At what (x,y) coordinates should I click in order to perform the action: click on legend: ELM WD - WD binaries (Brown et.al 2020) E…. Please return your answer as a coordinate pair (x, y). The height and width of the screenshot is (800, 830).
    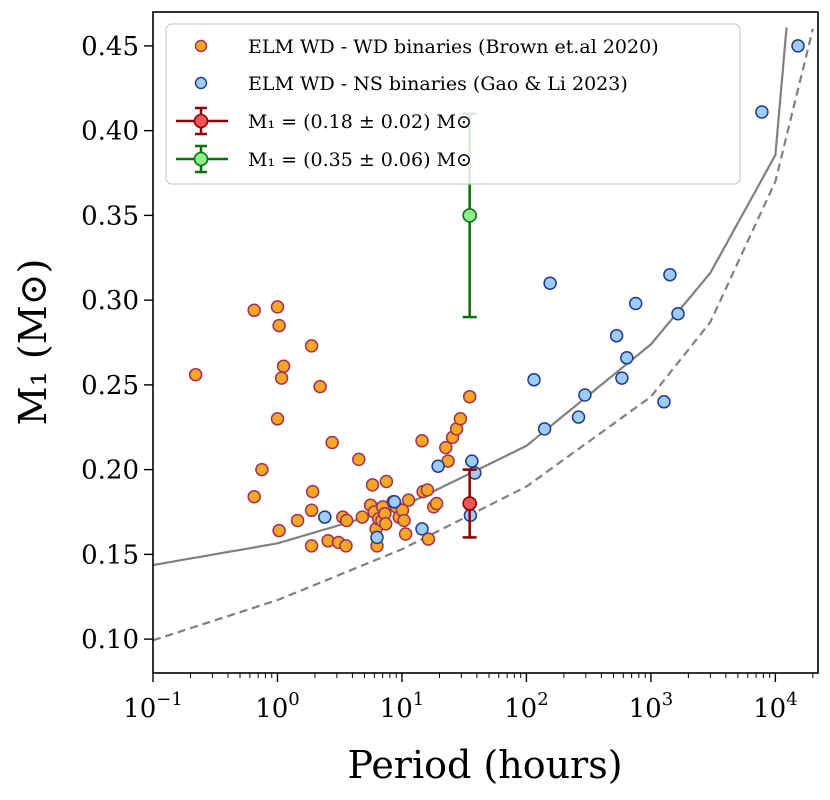
    Looking at the image, I should click on (453, 104).